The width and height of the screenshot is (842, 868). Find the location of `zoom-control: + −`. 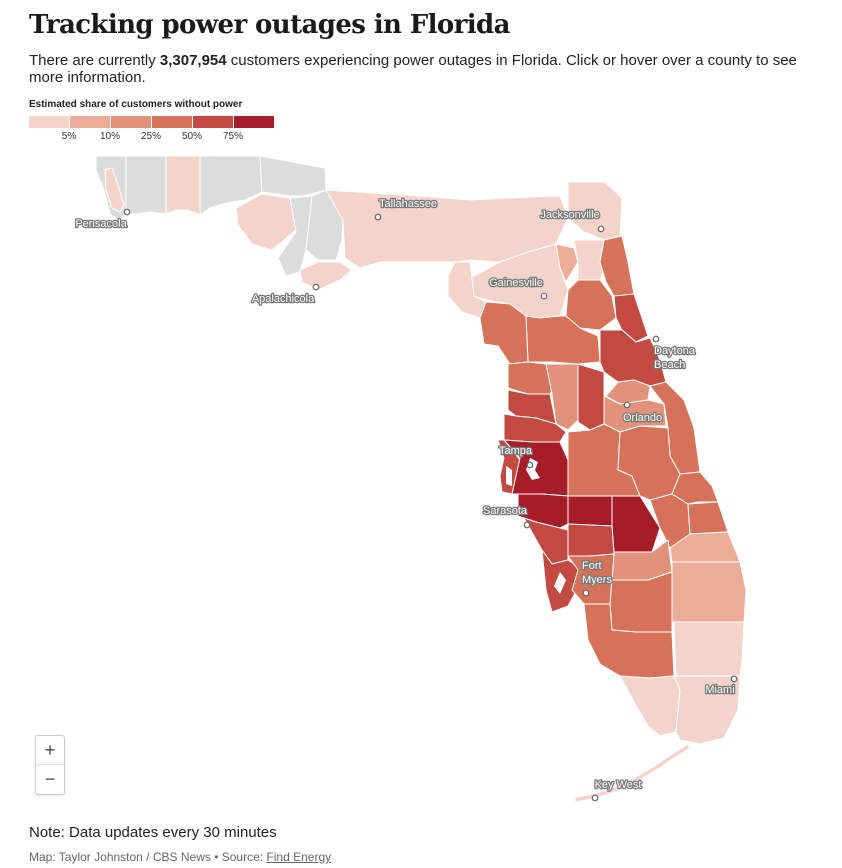

zoom-control: + − is located at coordinates (50, 765).